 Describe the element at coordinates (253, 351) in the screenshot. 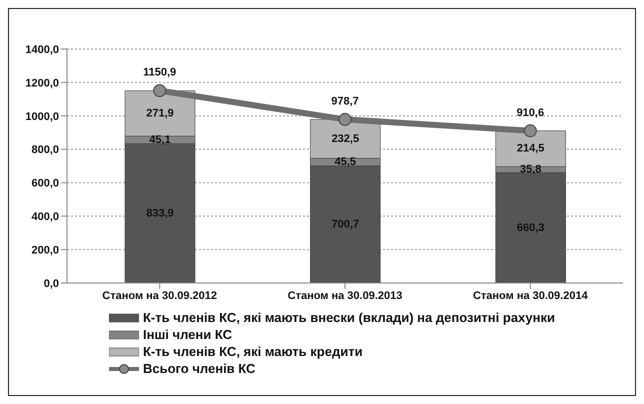

I see `legend-label: К-ть членів КС, які мають кредити` at that location.